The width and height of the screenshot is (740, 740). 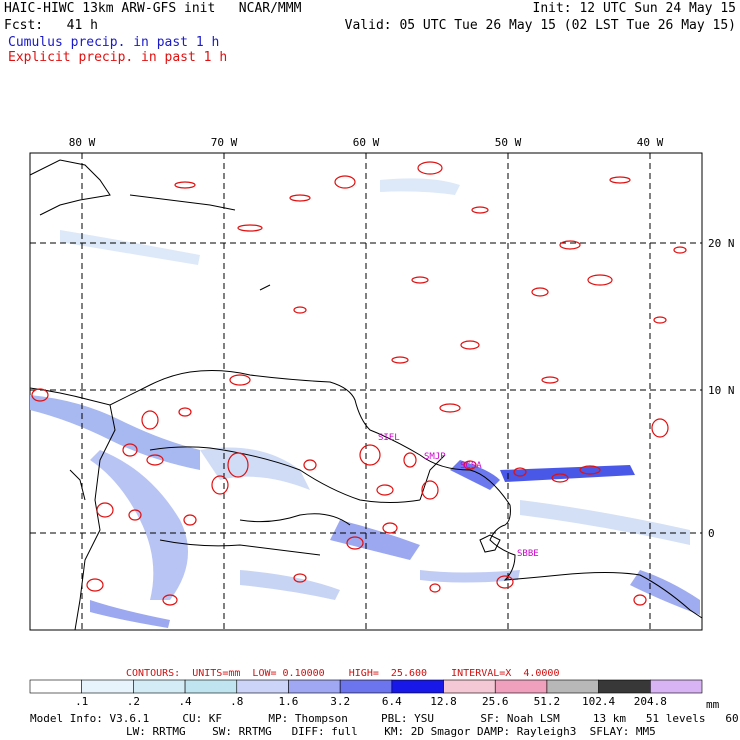 What do you see at coordinates (153, 8) in the screenshot?
I see `plot-title: HAIC-HIWC 13km ARW-GFS init NCAR/MMM` at bounding box center [153, 8].